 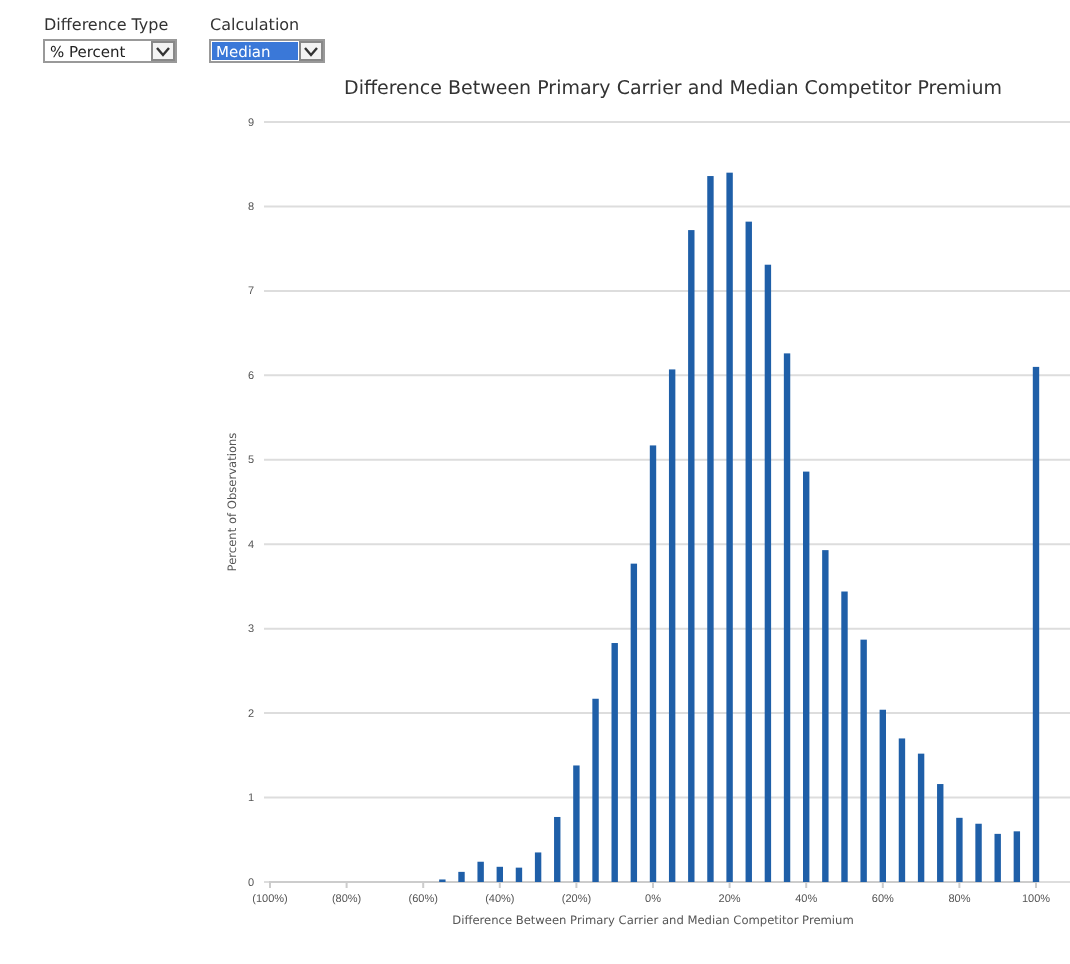 I want to click on text: Difference Type, so click(x=106, y=25).